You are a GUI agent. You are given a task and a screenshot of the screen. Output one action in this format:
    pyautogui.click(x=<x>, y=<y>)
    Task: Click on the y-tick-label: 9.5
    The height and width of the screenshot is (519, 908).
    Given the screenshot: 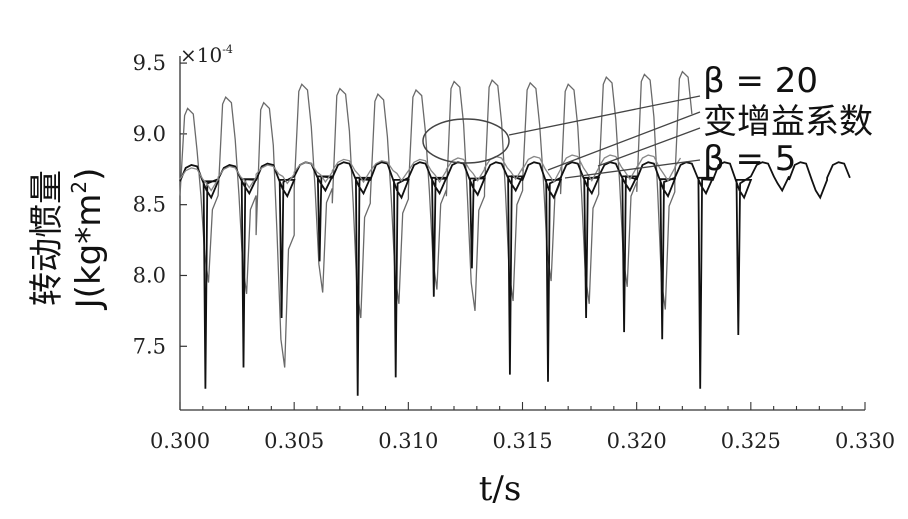 What is the action you would take?
    pyautogui.click(x=149, y=63)
    